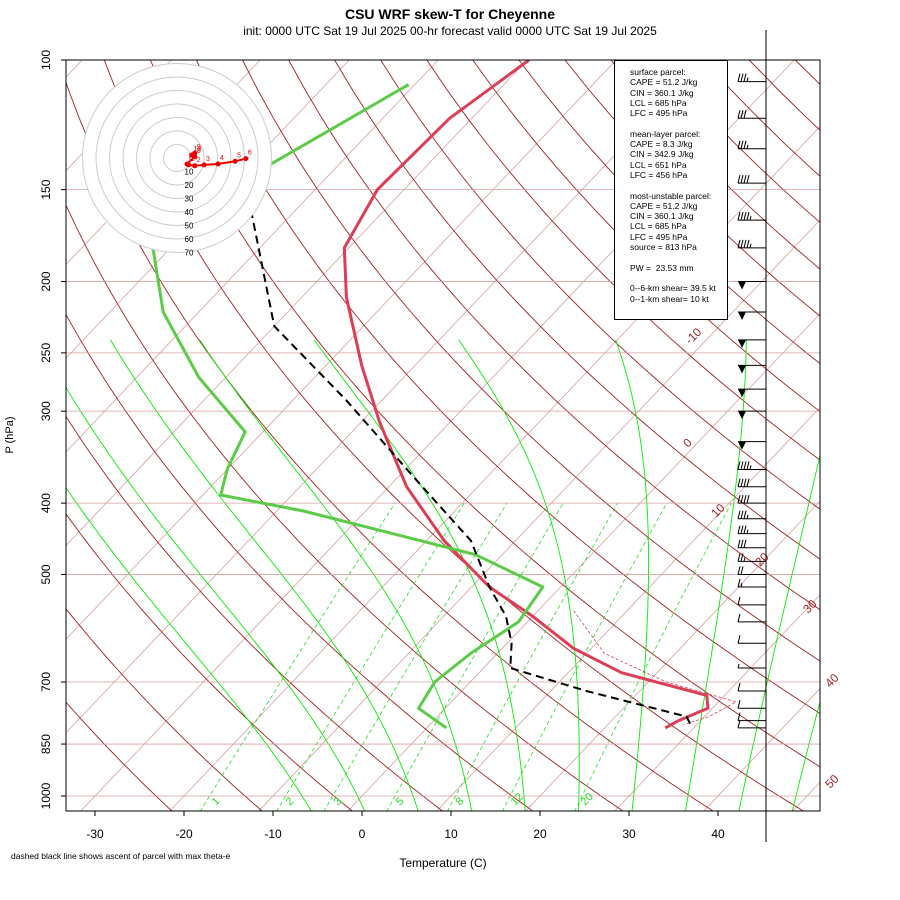 This screenshot has width=900, height=900. What do you see at coordinates (46, 744) in the screenshot?
I see `y-tick-label: 850` at bounding box center [46, 744].